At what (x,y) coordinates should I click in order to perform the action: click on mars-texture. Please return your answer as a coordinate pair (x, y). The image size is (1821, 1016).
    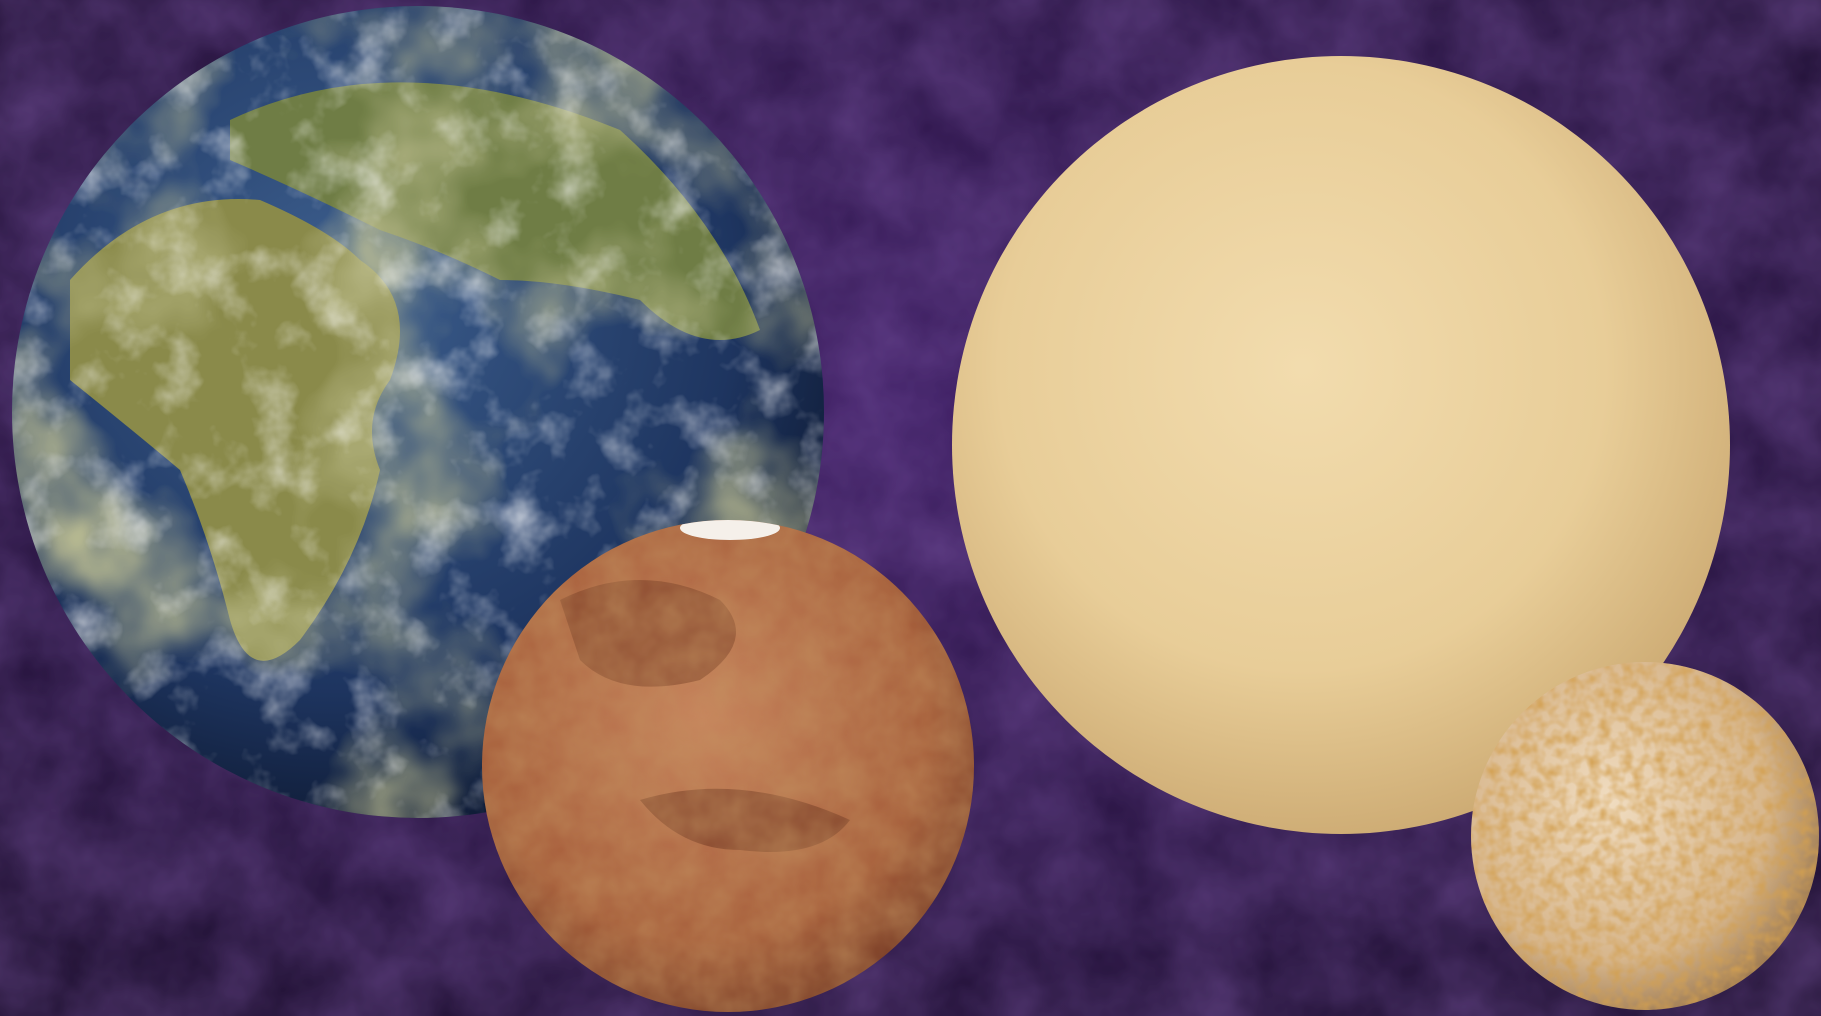
    Looking at the image, I should click on (728, 766).